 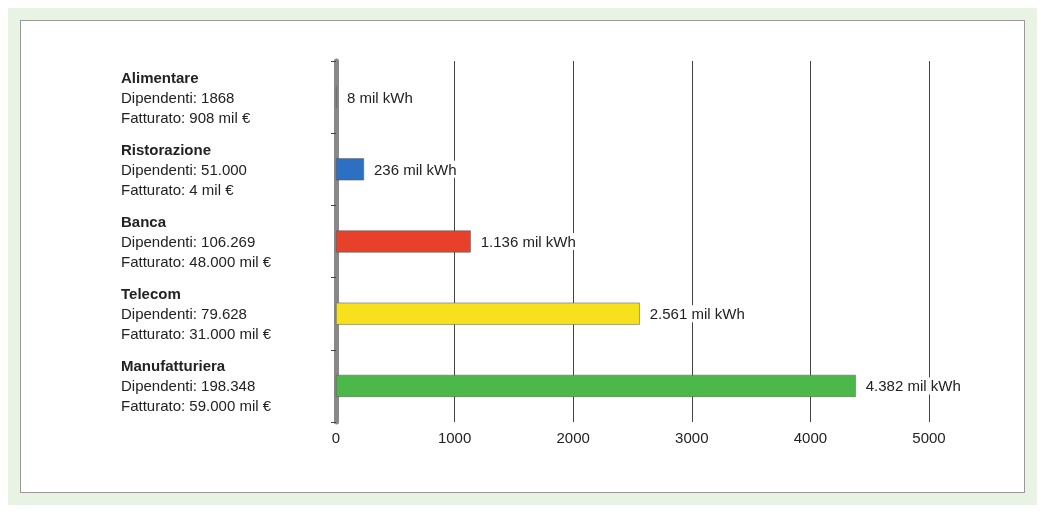 What do you see at coordinates (186, 97) in the screenshot?
I see `y-tick-label: Alimentare Dipendenti: 1868 Fatturato: 908 mil €` at bounding box center [186, 97].